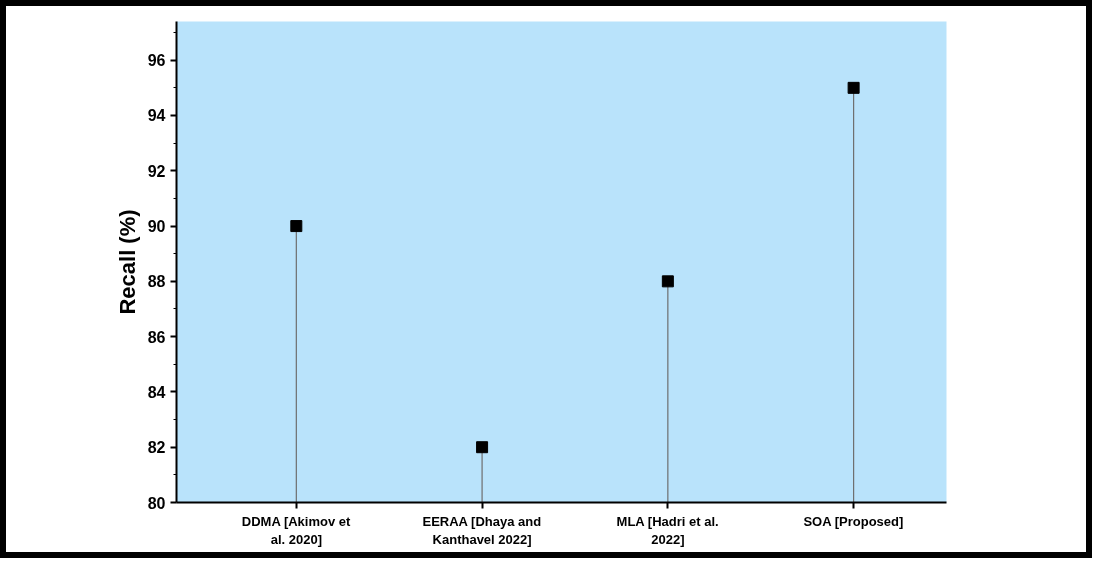  Describe the element at coordinates (667, 530) in the screenshot. I see `x-tick-label: MLA [Hadri et al. 2022]` at that location.